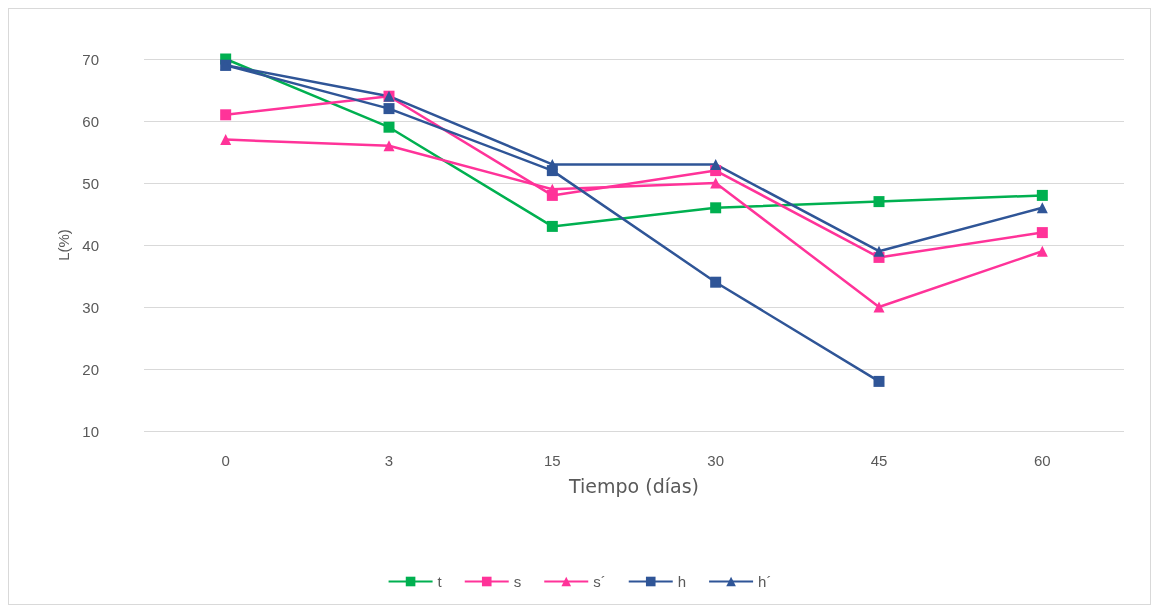 The width and height of the screenshot is (1157, 611). I want to click on legend-label: s´, so click(599, 581).